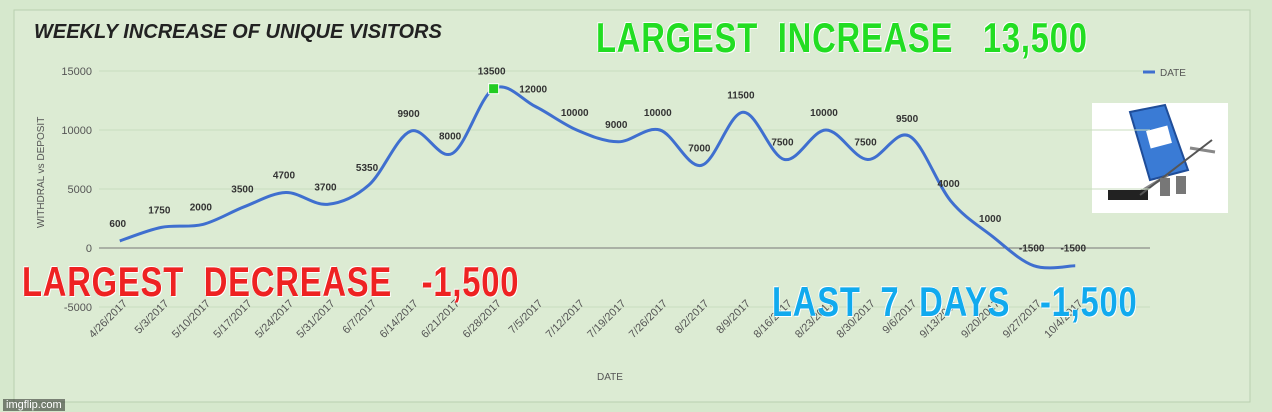 The height and width of the screenshot is (412, 1272). I want to click on data-label: 1750, so click(159, 210).